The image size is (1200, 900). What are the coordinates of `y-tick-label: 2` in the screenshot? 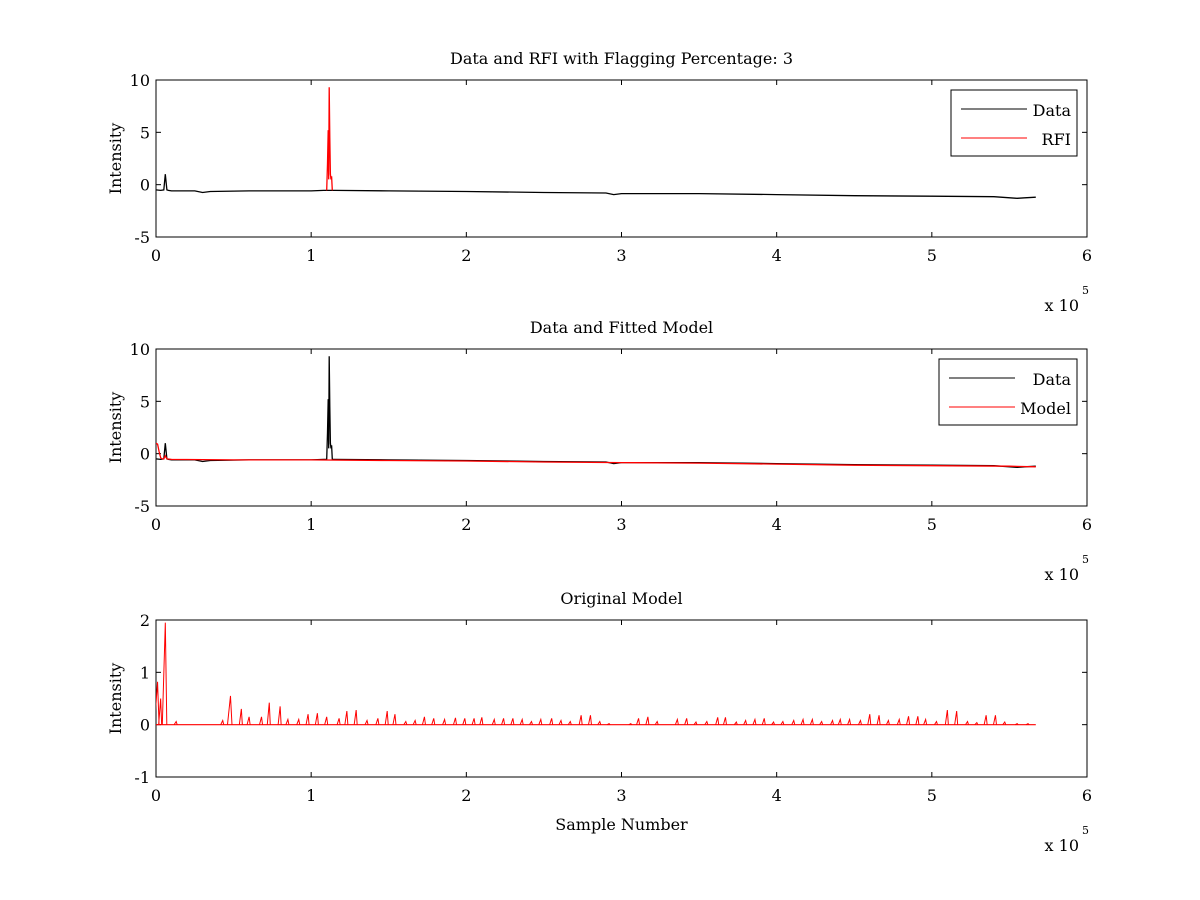 It's located at (145, 620).